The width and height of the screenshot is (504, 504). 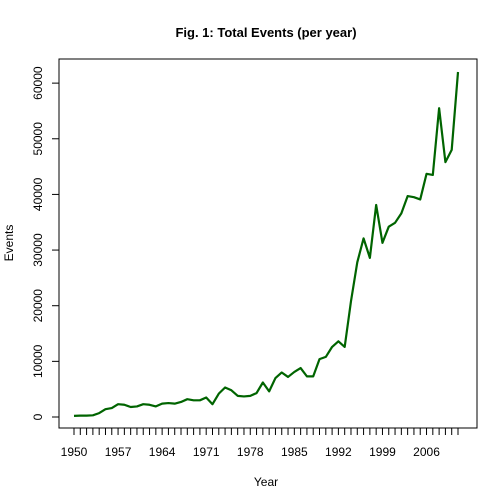 What do you see at coordinates (38, 83) in the screenshot?
I see `y-tick-label: 60000` at bounding box center [38, 83].